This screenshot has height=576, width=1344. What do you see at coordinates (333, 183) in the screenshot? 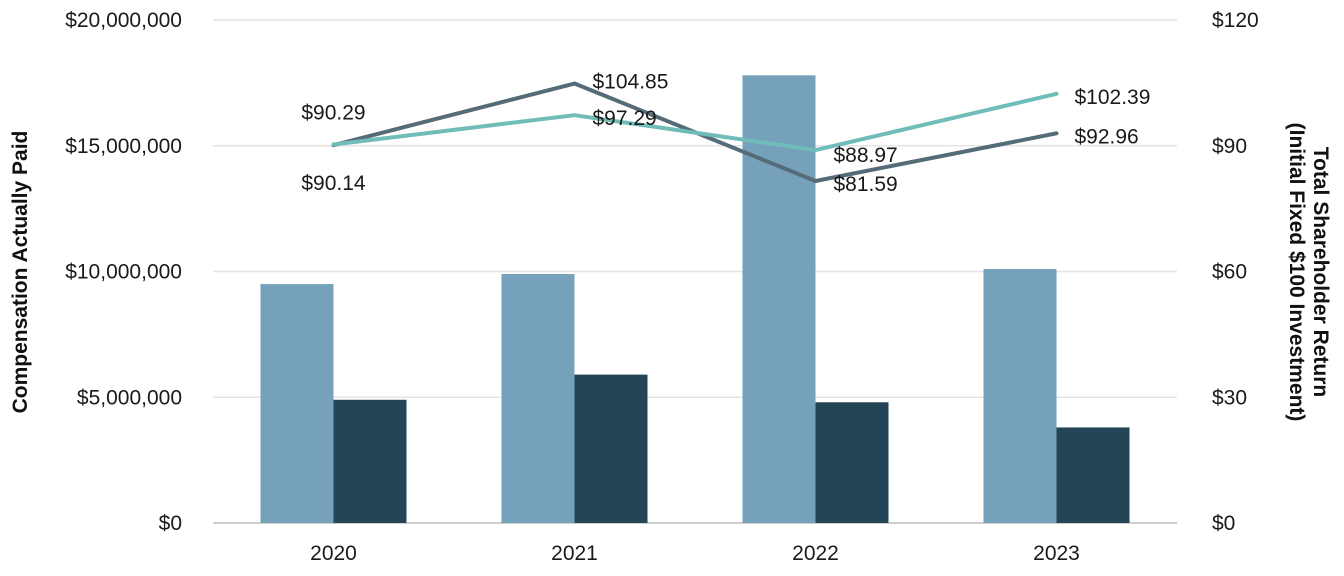
I see `data-label: $90.14` at bounding box center [333, 183].